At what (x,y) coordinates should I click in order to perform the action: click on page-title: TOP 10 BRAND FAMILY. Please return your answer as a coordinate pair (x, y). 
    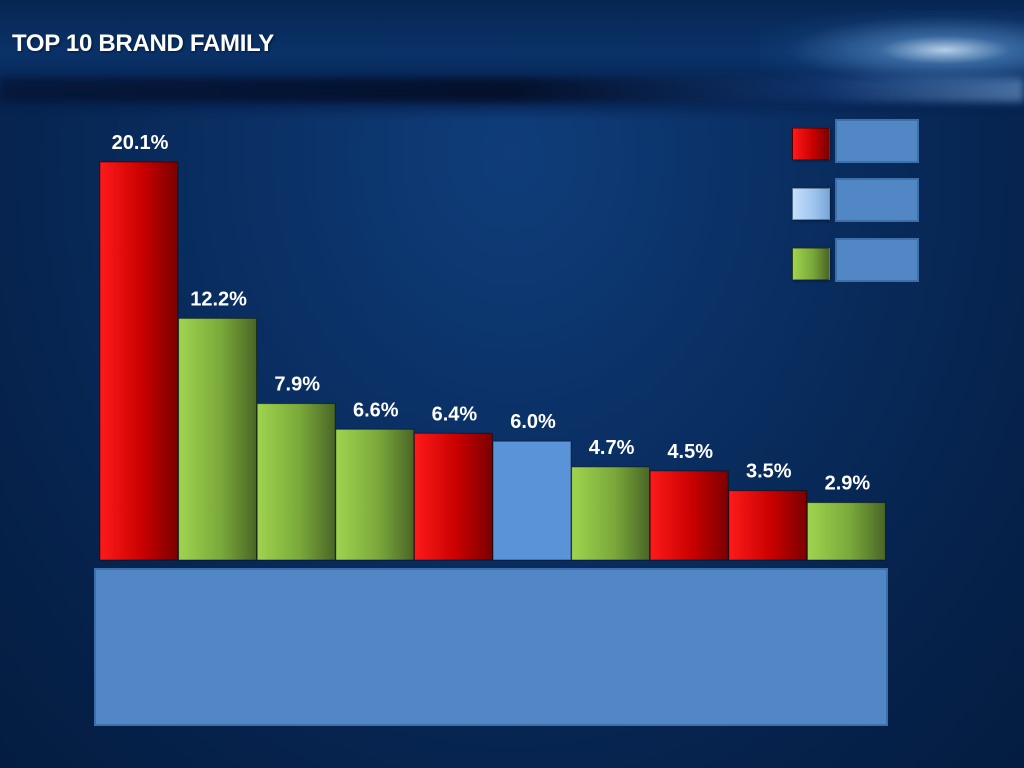
    Looking at the image, I should click on (143, 43).